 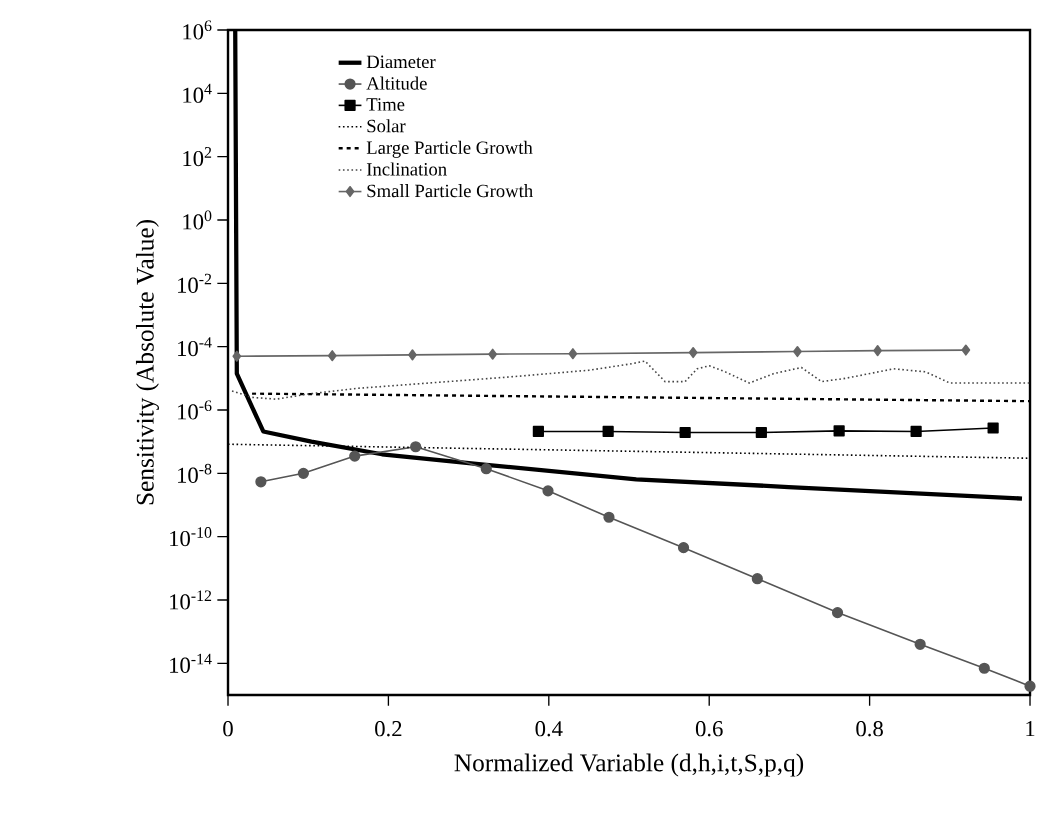 What do you see at coordinates (197, 30) in the screenshot?
I see `y-tick-label: 10$^{6}$` at bounding box center [197, 30].